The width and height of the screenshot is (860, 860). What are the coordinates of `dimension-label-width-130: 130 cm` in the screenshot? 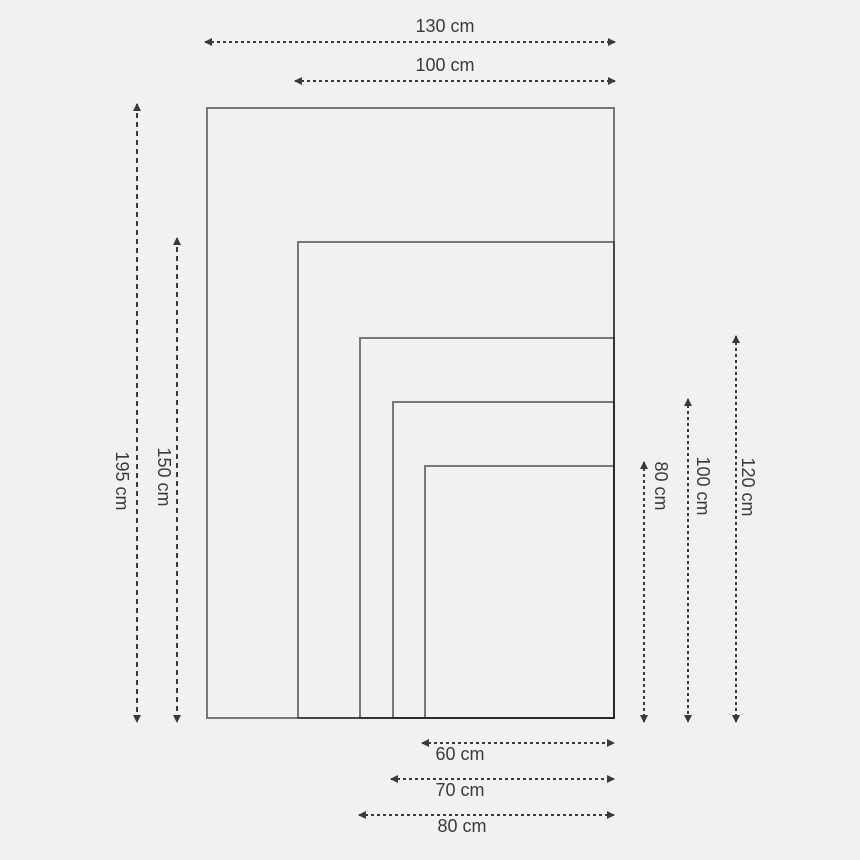 It's located at (445, 26).